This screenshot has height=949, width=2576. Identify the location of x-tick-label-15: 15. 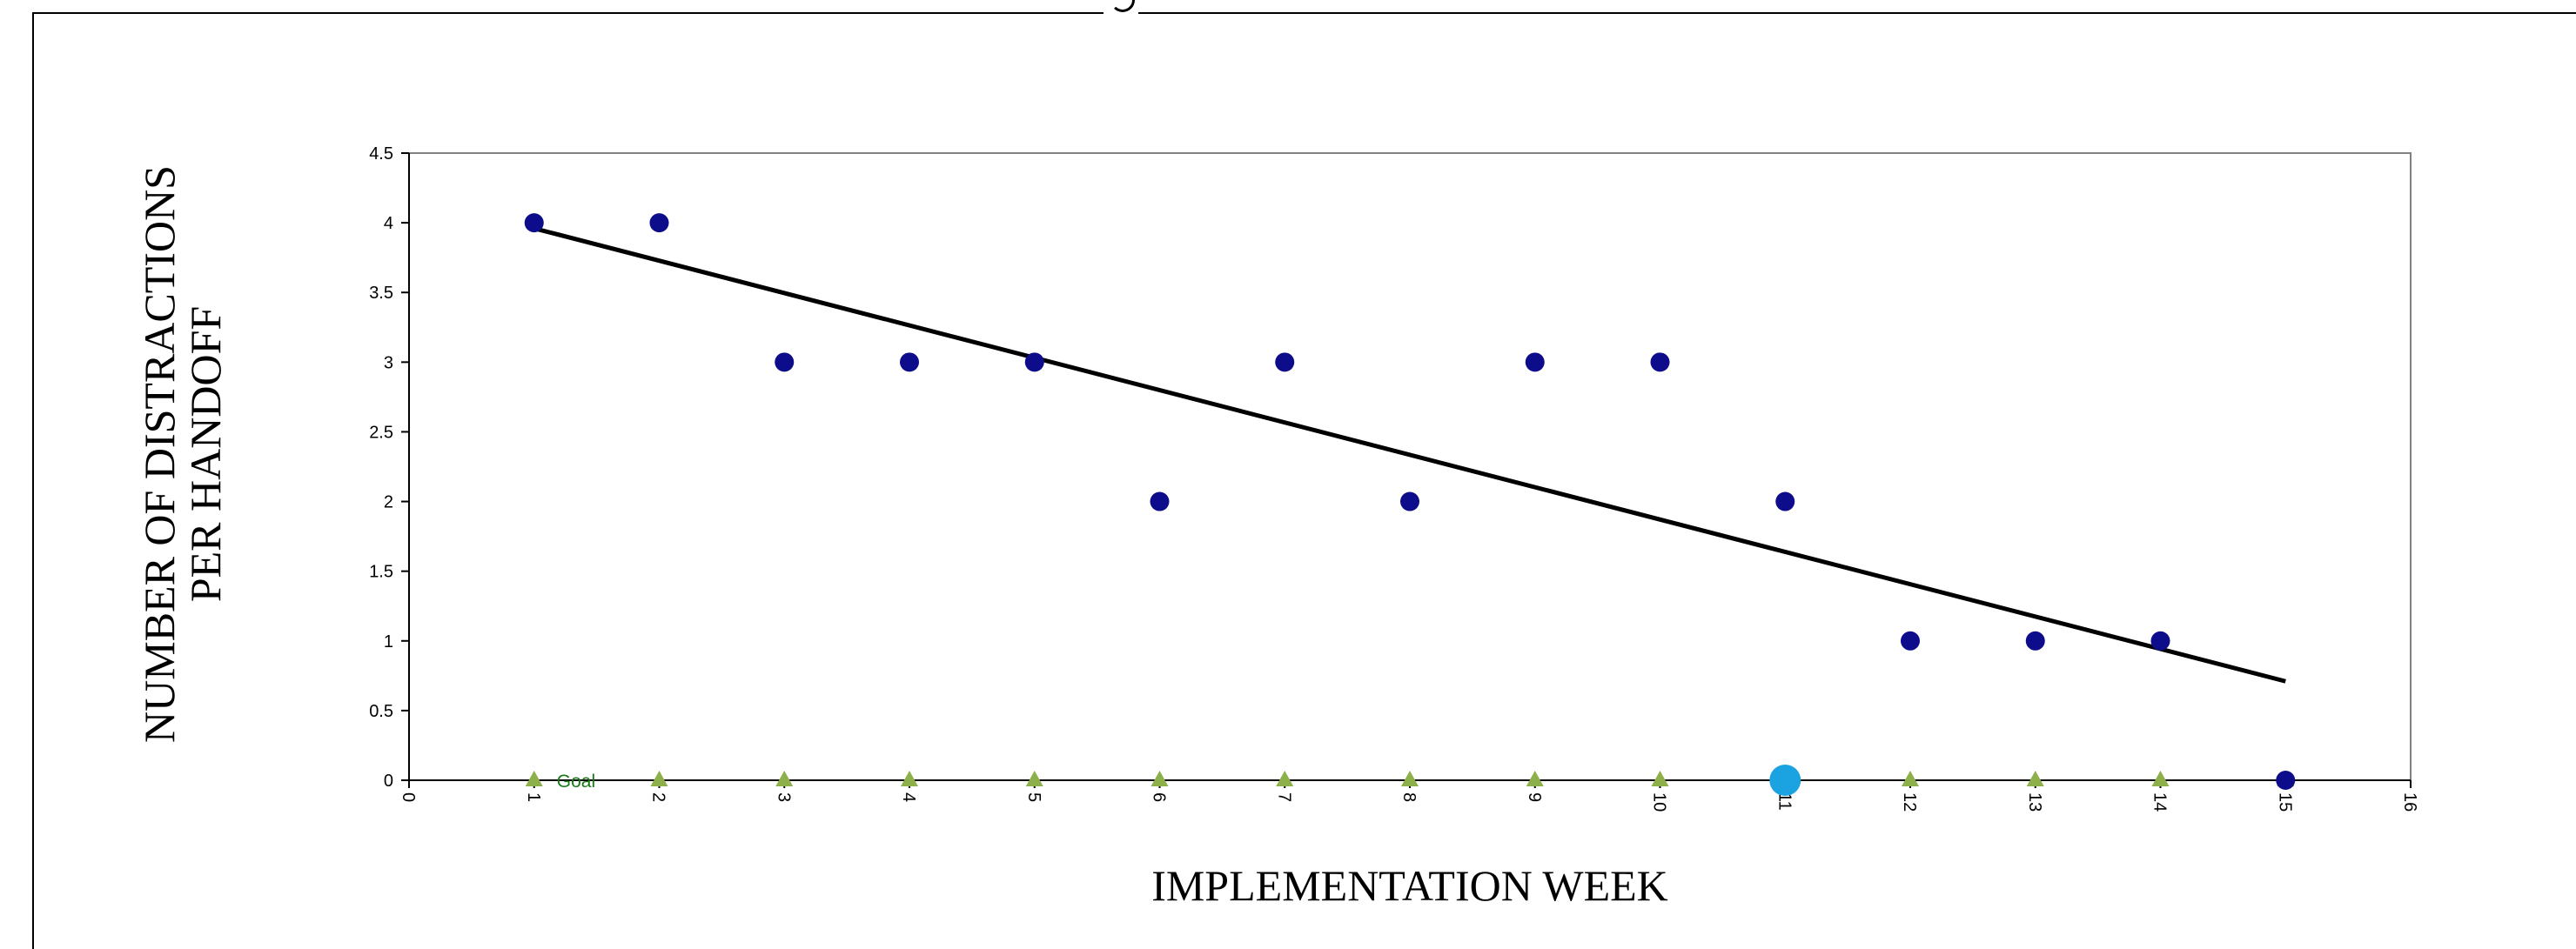
(2284, 802).